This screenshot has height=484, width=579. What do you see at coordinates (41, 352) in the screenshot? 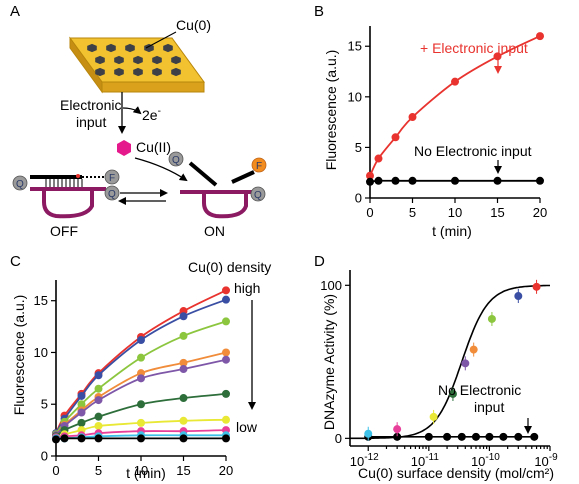
I see `chart-c-y-tick-label: 10` at bounding box center [41, 352].